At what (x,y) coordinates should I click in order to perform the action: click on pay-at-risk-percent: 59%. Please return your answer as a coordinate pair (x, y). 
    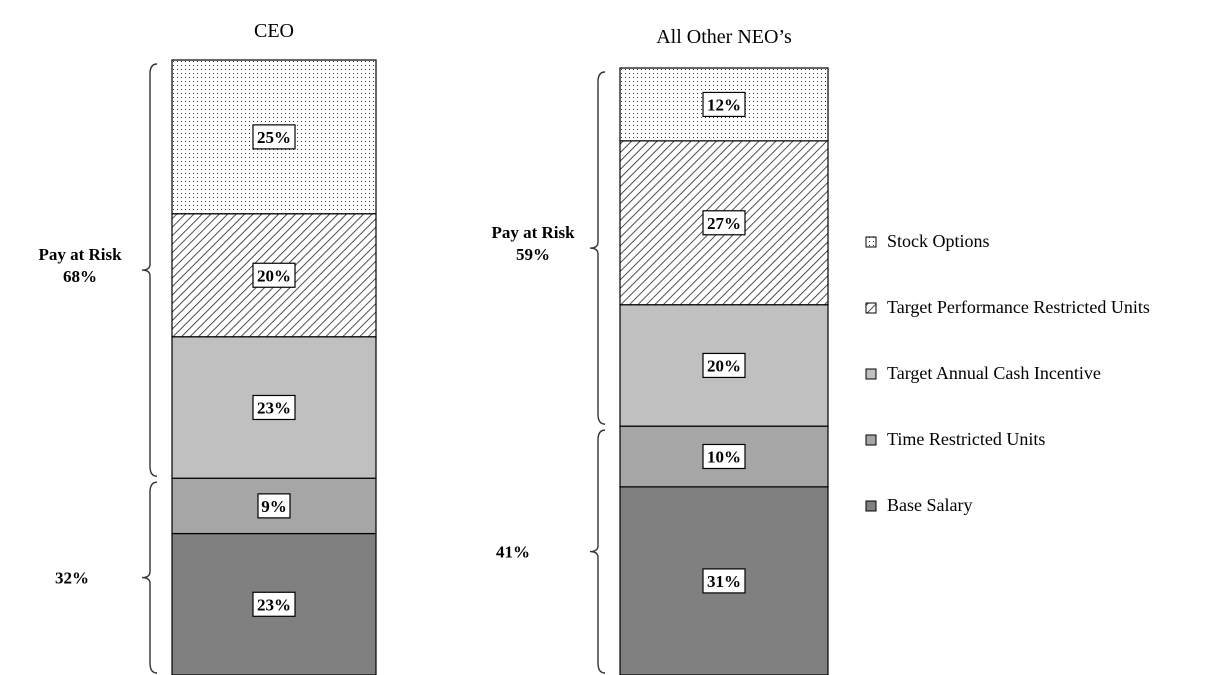
    Looking at the image, I should click on (533, 254).